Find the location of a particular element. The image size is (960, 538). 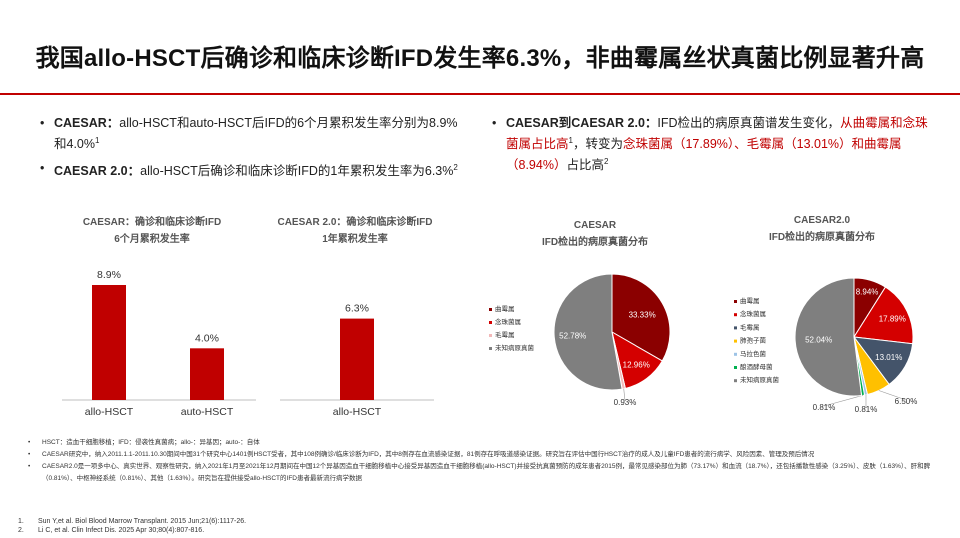

bar-chart-1-category-label-0: allo-HSCT is located at coordinates (109, 412).